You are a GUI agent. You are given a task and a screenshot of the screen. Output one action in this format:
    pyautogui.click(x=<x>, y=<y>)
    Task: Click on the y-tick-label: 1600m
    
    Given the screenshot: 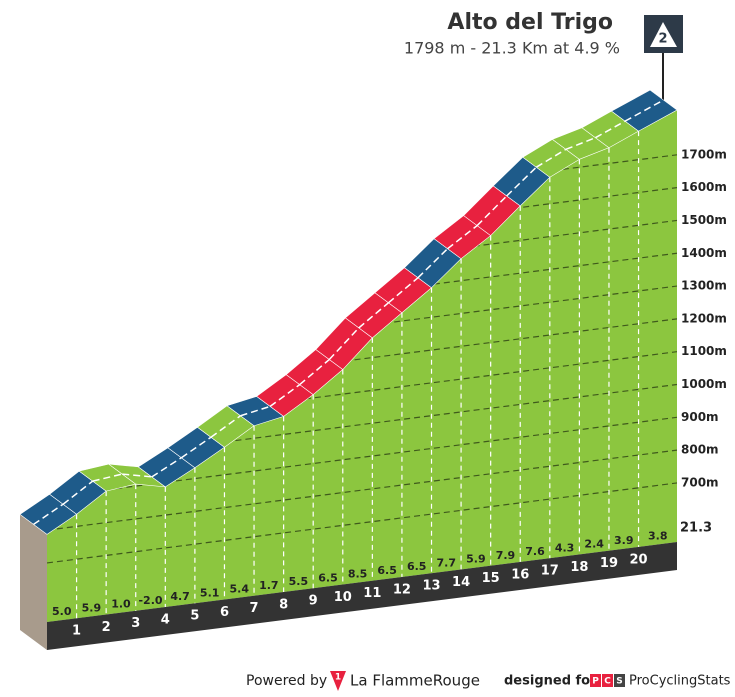 What is the action you would take?
    pyautogui.click(x=704, y=187)
    